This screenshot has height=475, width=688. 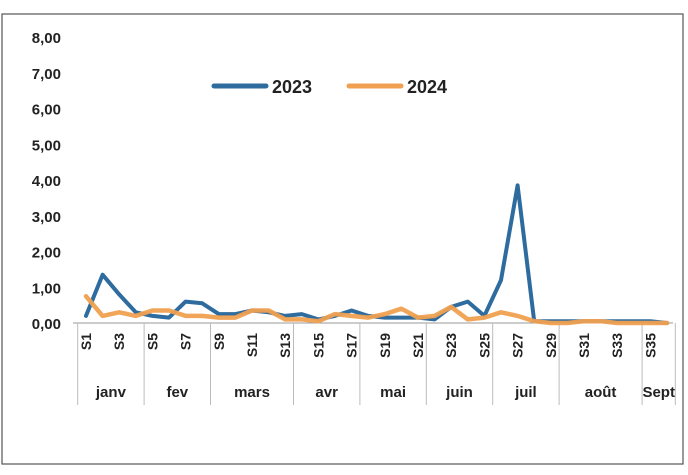 What do you see at coordinates (285, 345) in the screenshot?
I see `x-tick-label: S13` at bounding box center [285, 345].